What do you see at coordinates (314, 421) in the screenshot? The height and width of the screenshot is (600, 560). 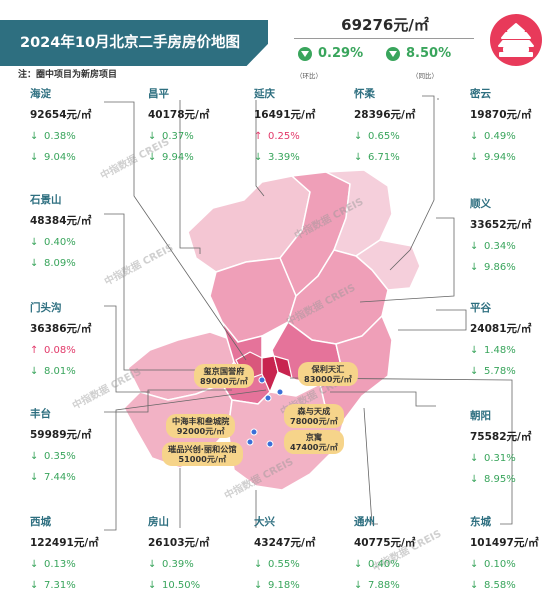 I see `project-price: 78000元/㎡` at bounding box center [314, 421].